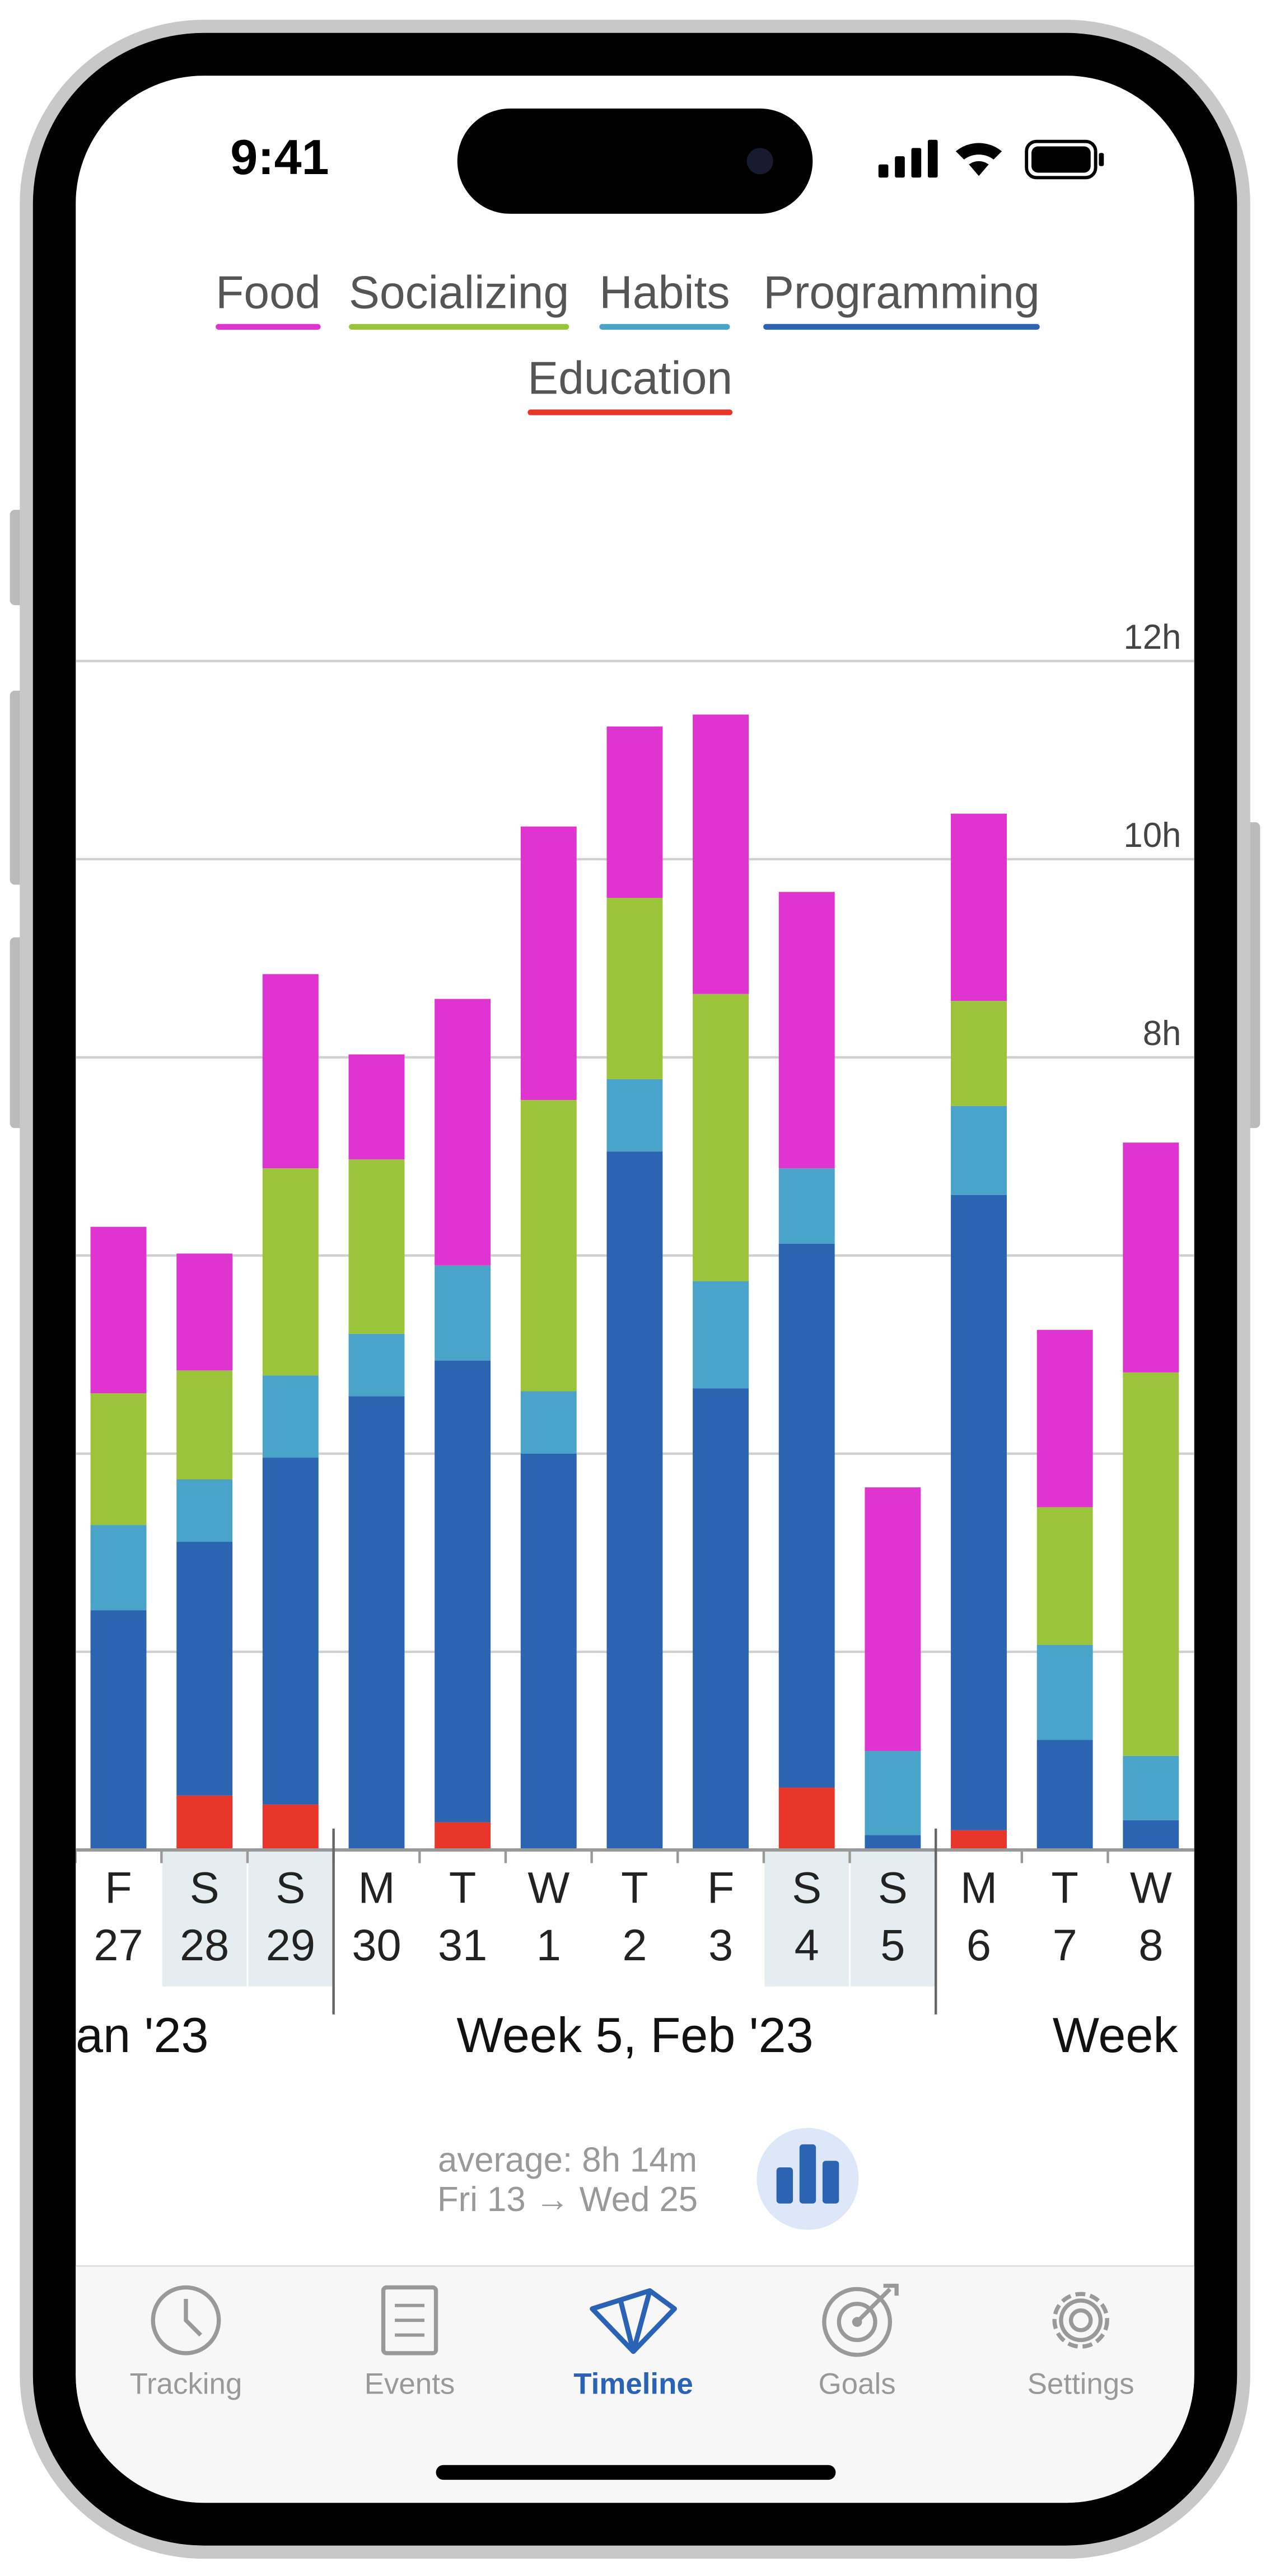 The width and height of the screenshot is (1270, 2576). I want to click on tab-item: Goals, so click(859, 2342).